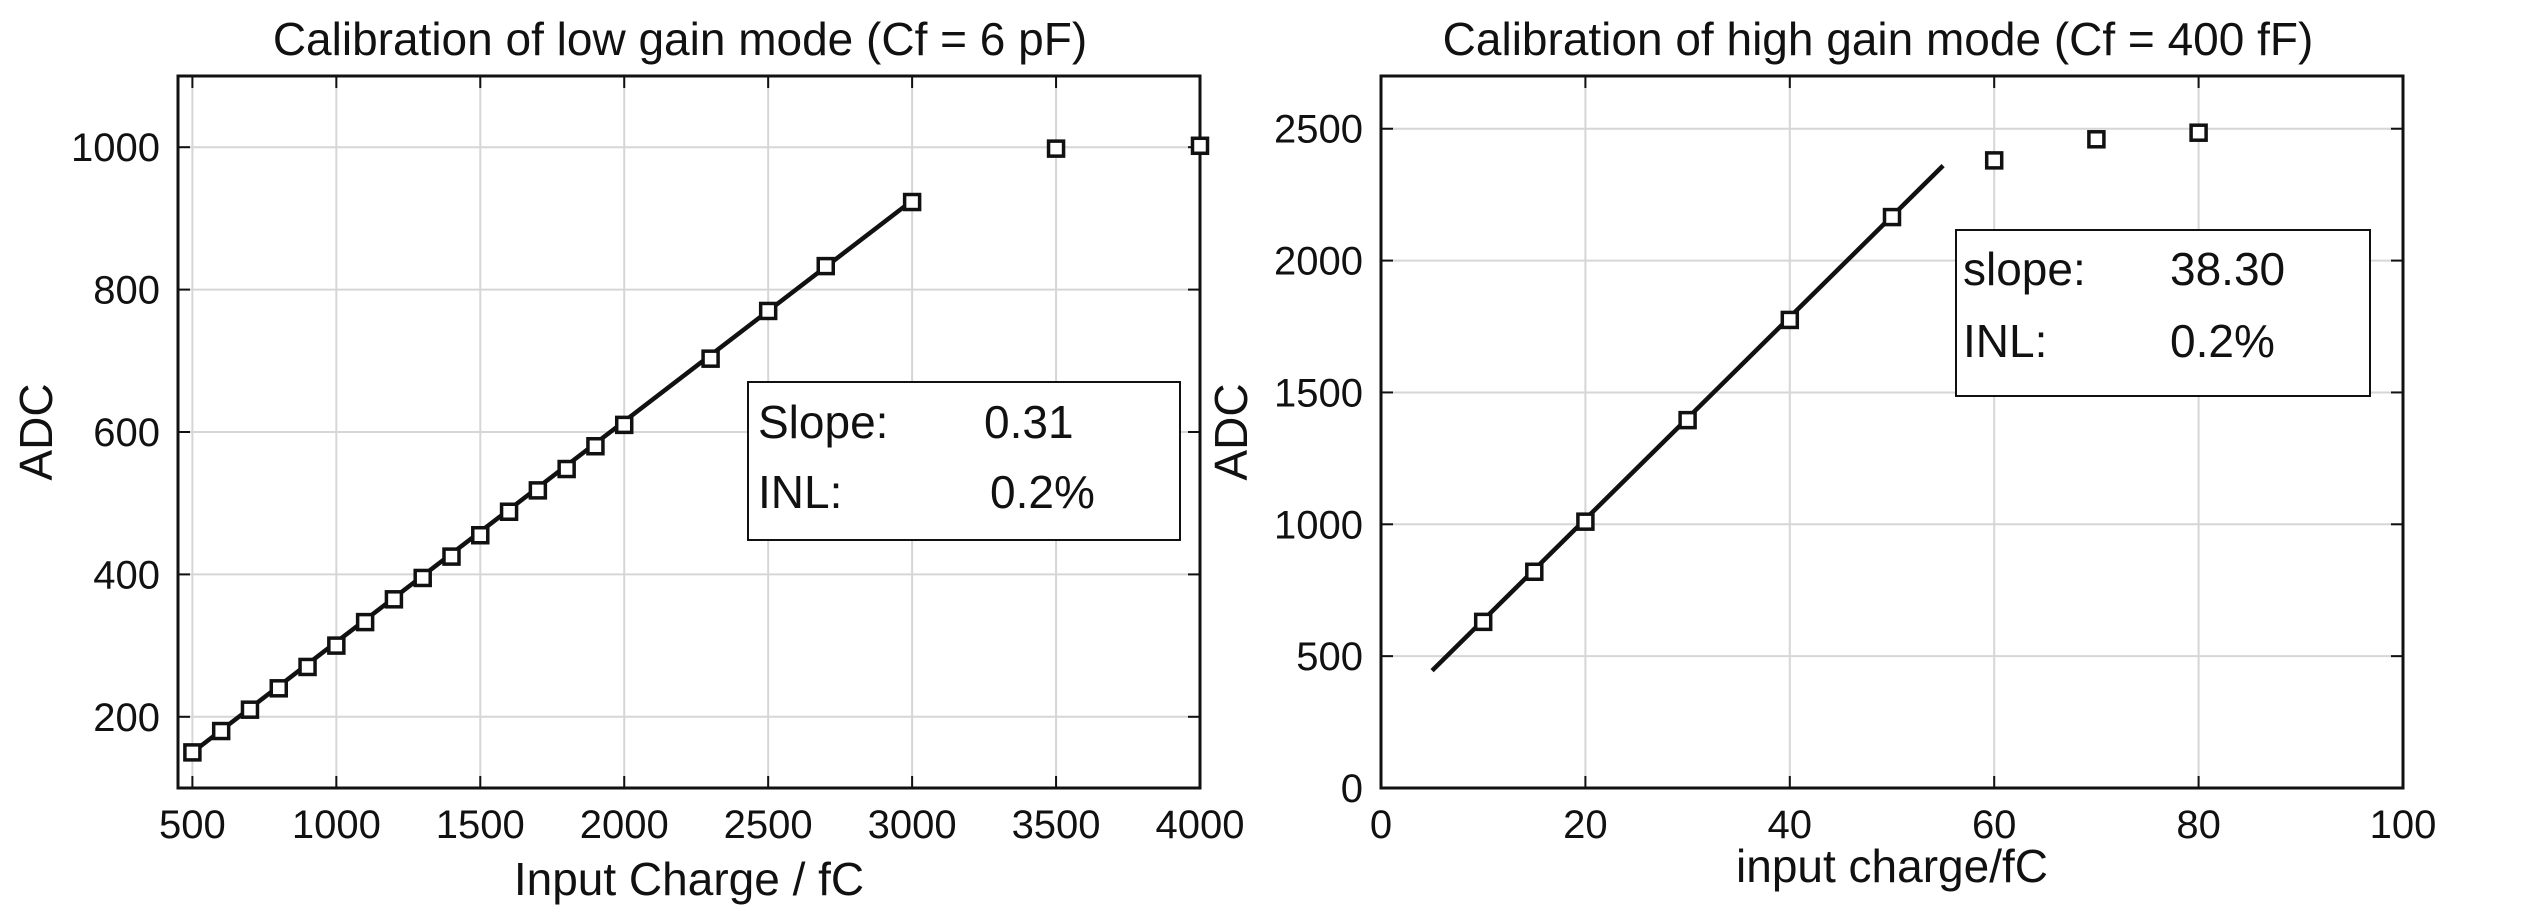 The width and height of the screenshot is (2541, 910). Describe the element at coordinates (1381, 825) in the screenshot. I see `x-tick-label: 0` at that location.